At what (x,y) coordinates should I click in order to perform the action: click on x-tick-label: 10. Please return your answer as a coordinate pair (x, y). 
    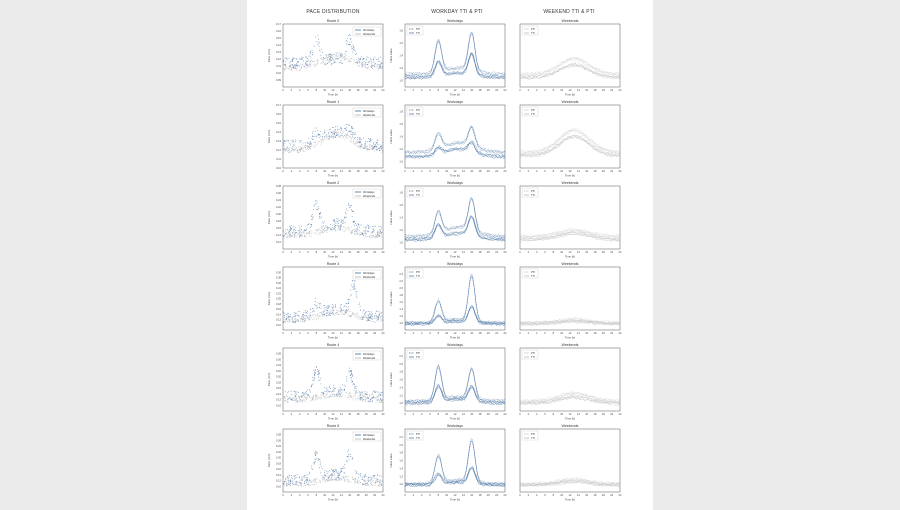
    Looking at the image, I should click on (324, 252).